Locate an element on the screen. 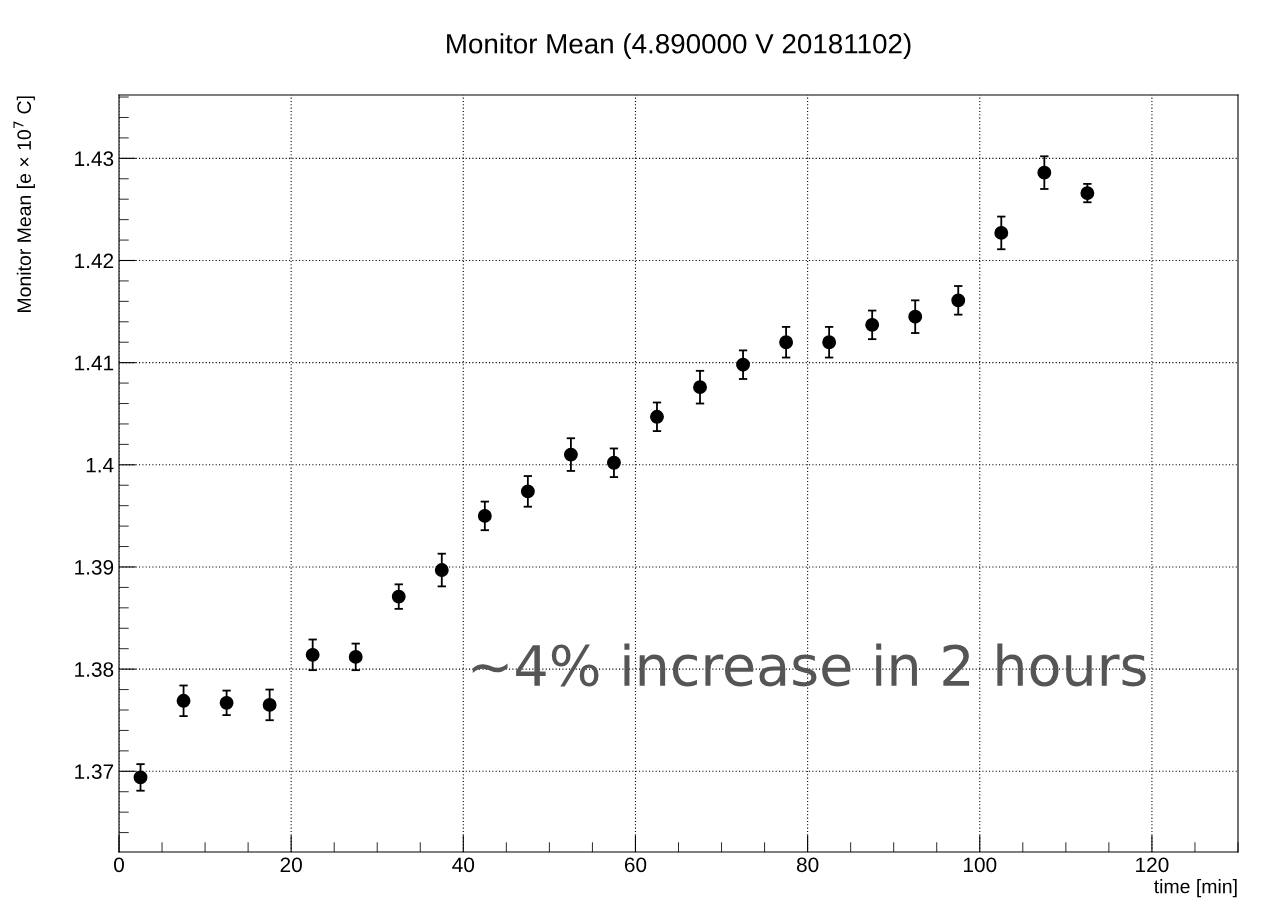  y-tick-label: 1.41 is located at coordinates (94, 363).